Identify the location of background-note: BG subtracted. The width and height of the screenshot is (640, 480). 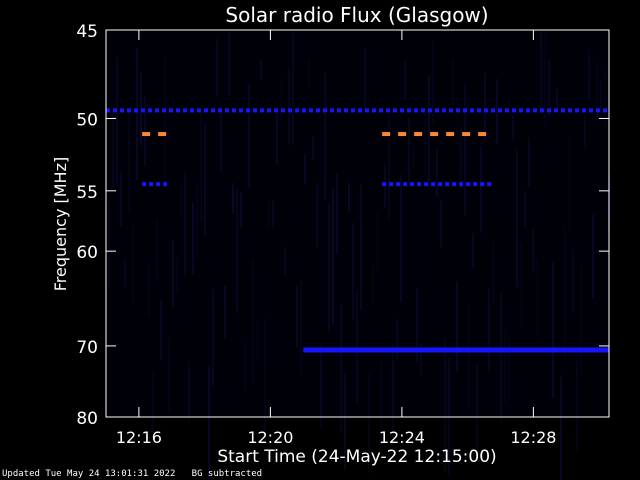
(227, 474).